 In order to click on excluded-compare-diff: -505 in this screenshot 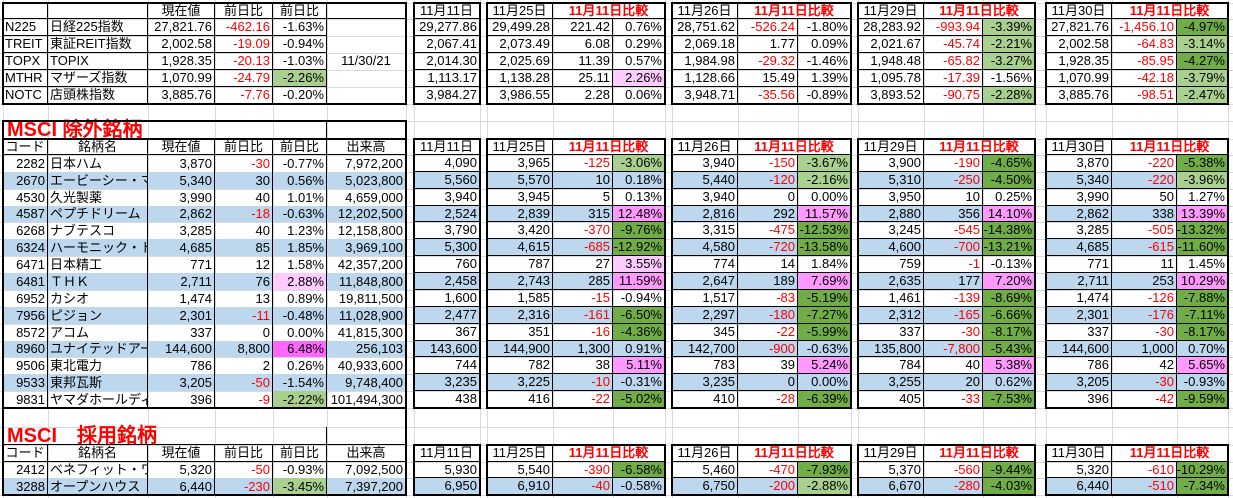, I will do `click(1144, 230)`.